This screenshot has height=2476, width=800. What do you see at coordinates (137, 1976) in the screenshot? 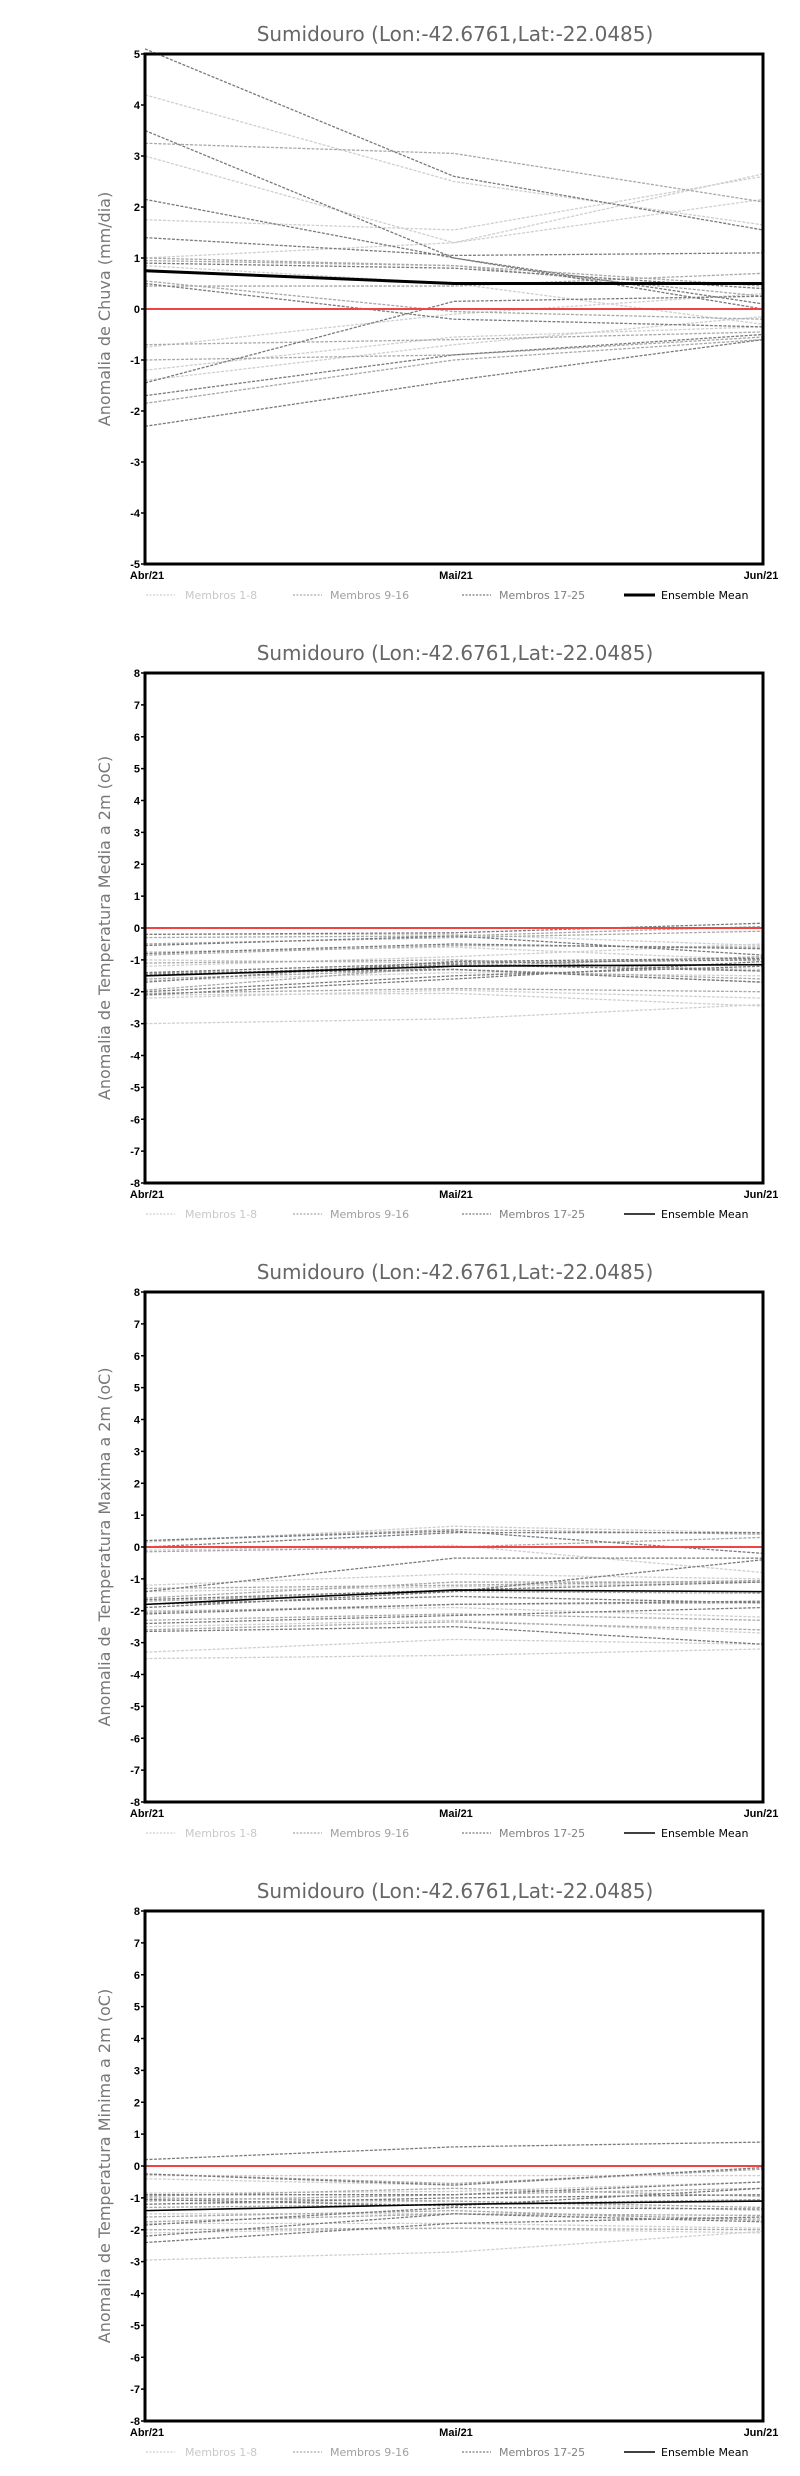
I see `y-tick-label: 6` at bounding box center [137, 1976].